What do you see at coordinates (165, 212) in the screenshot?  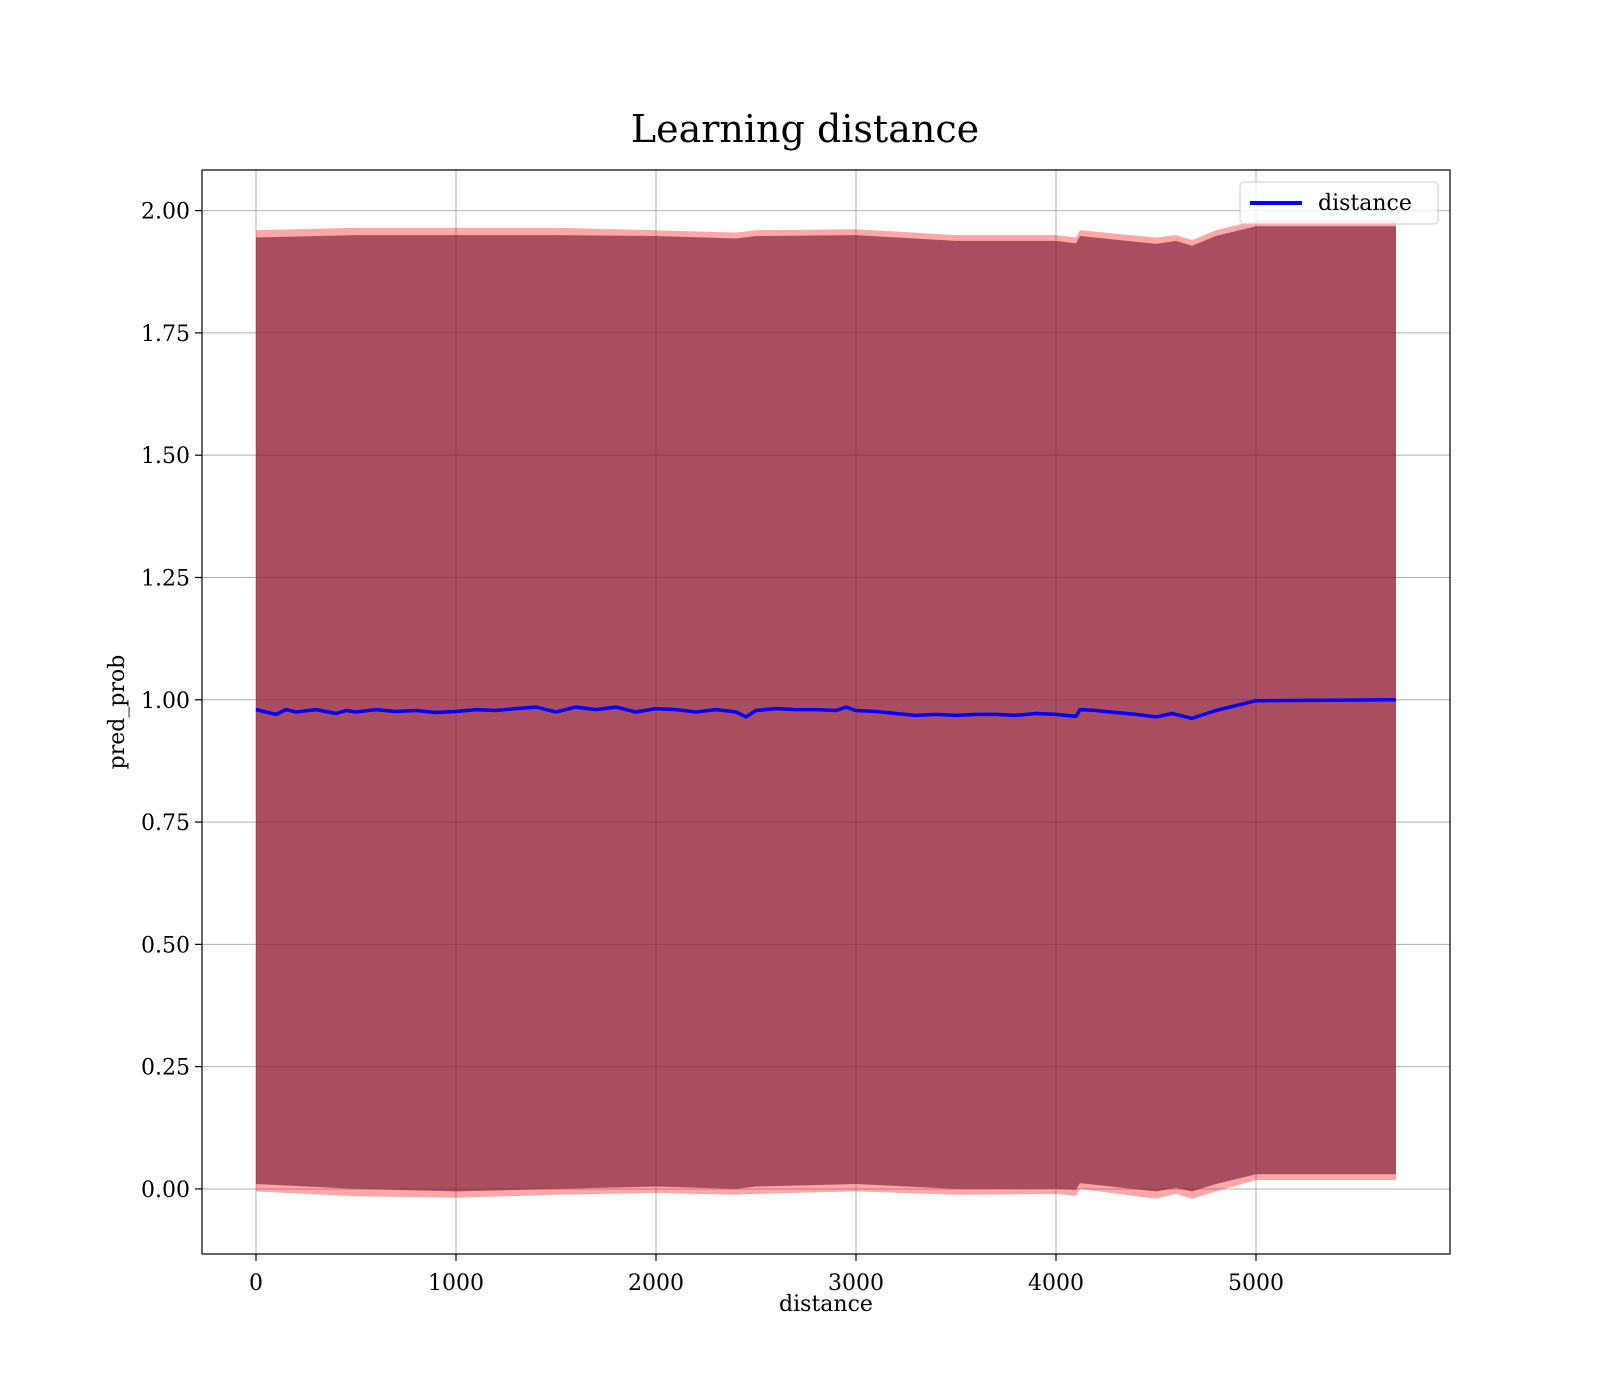 I see `y-tick-label: 2.00` at bounding box center [165, 212].